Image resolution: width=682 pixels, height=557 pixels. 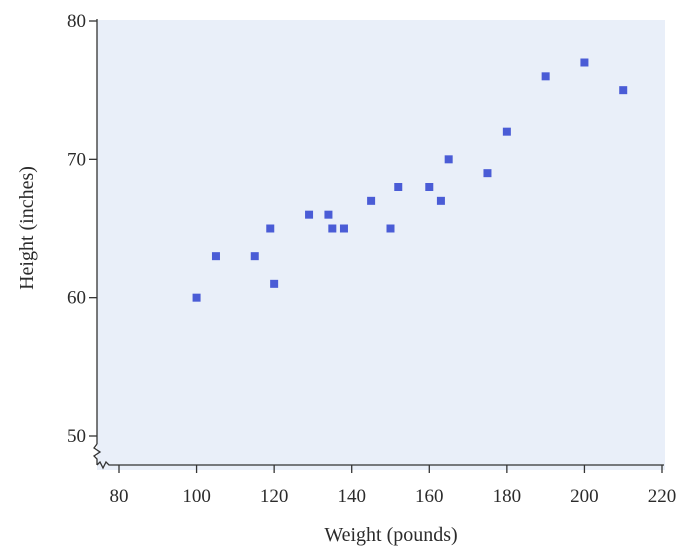 I want to click on y-tick-label: 50, so click(x=76, y=436).